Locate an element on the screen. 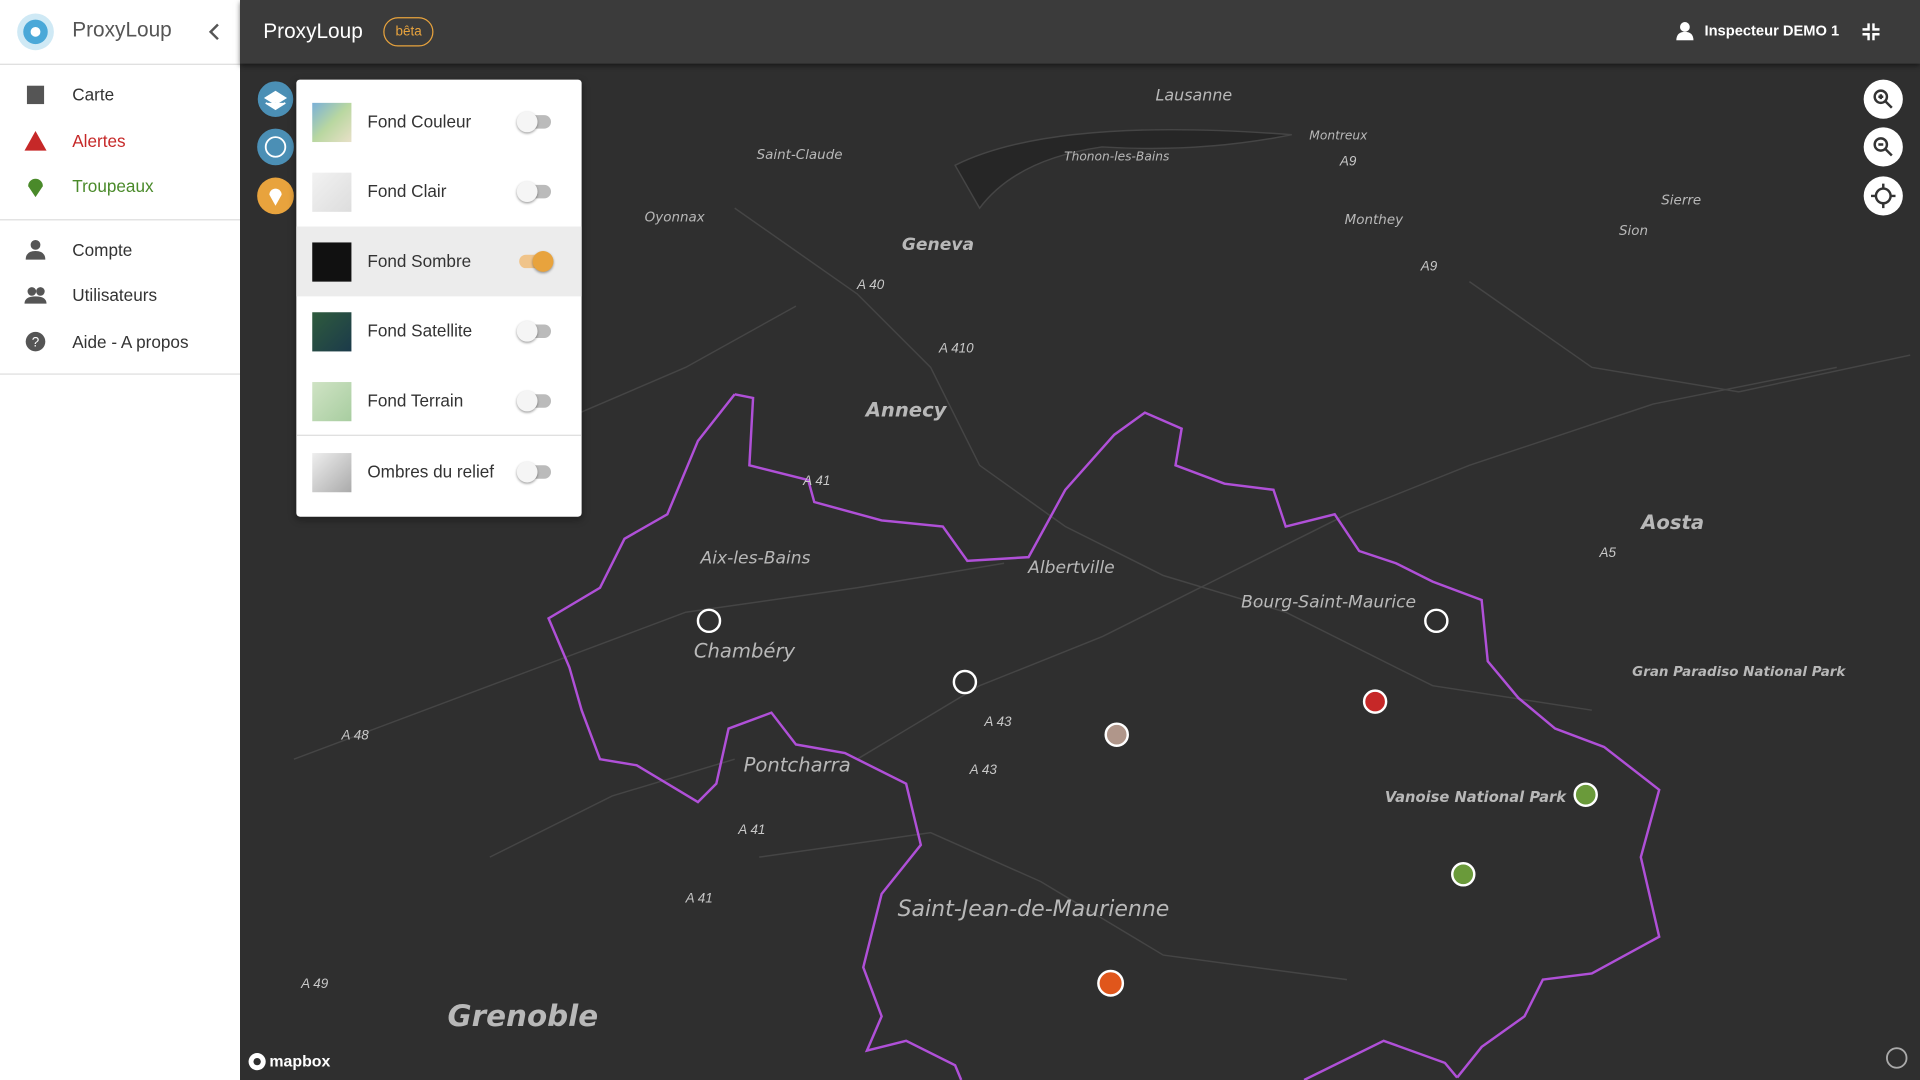  nav-item: Alertes is located at coordinates (120, 141).